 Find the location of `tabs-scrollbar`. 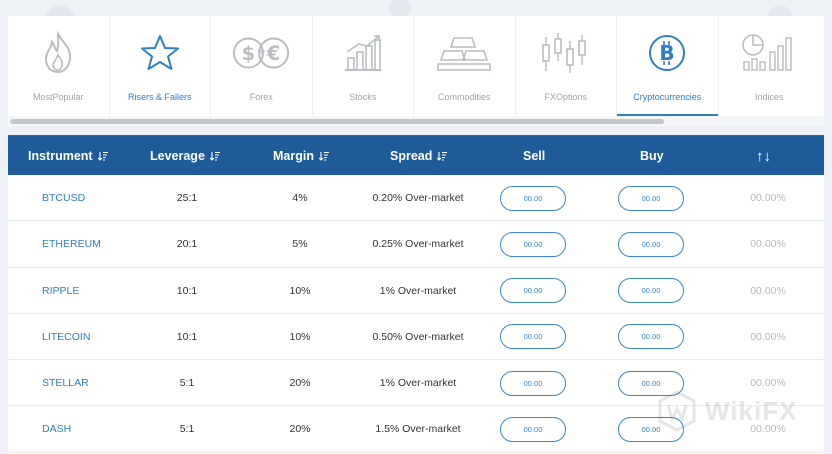

tabs-scrollbar is located at coordinates (416, 121).